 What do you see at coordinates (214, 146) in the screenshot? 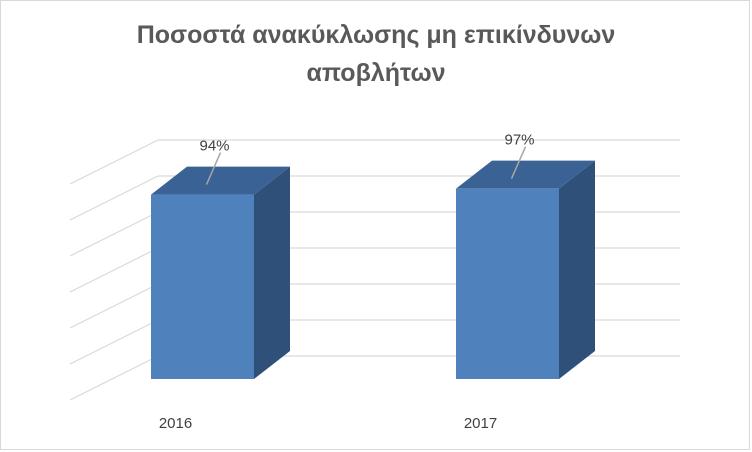
I see `data-label: 94%` at bounding box center [214, 146].